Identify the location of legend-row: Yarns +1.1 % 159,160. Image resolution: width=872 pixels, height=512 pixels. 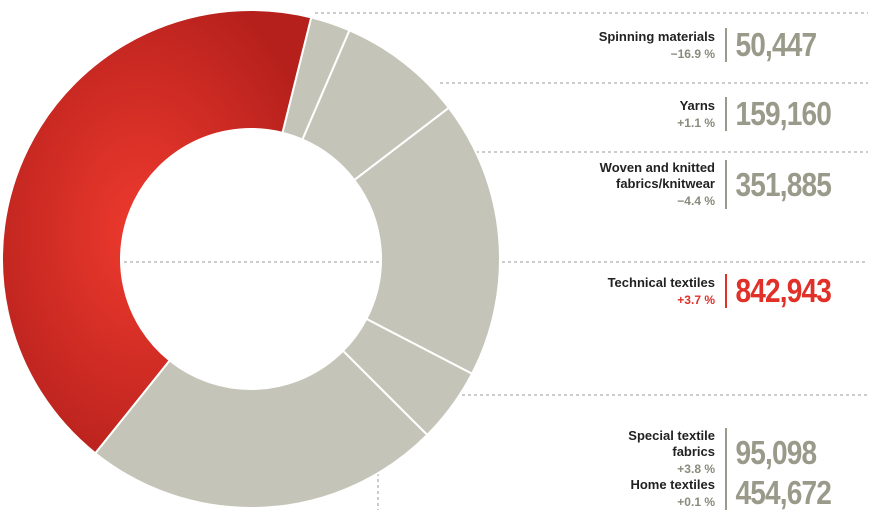
(705, 114).